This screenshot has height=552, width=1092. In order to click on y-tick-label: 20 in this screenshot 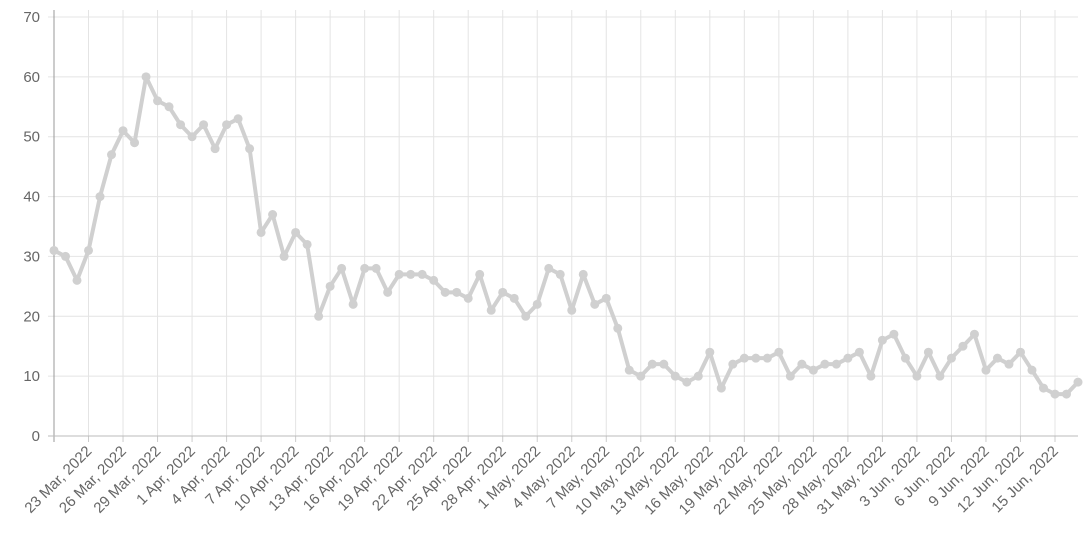, I will do `click(31, 316)`.